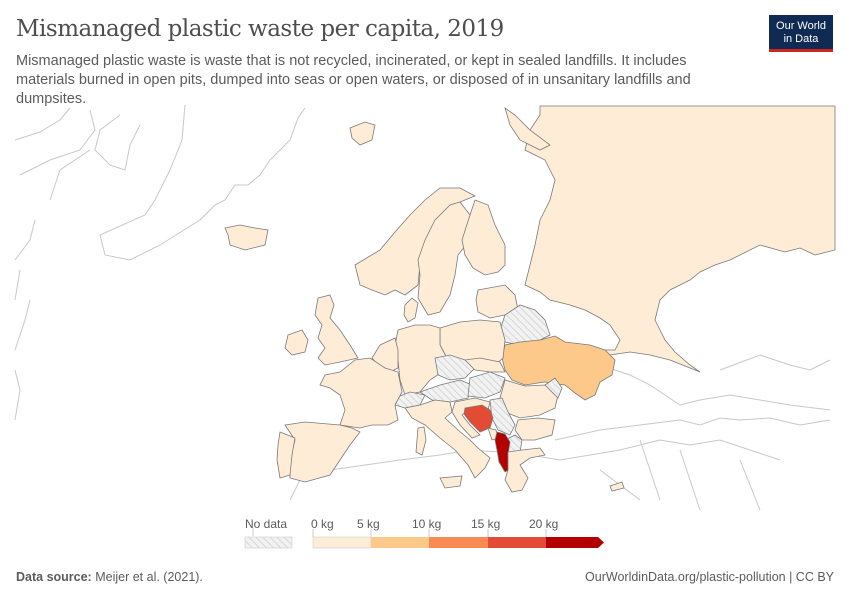  I want to click on country-bulgaria, so click(535, 429).